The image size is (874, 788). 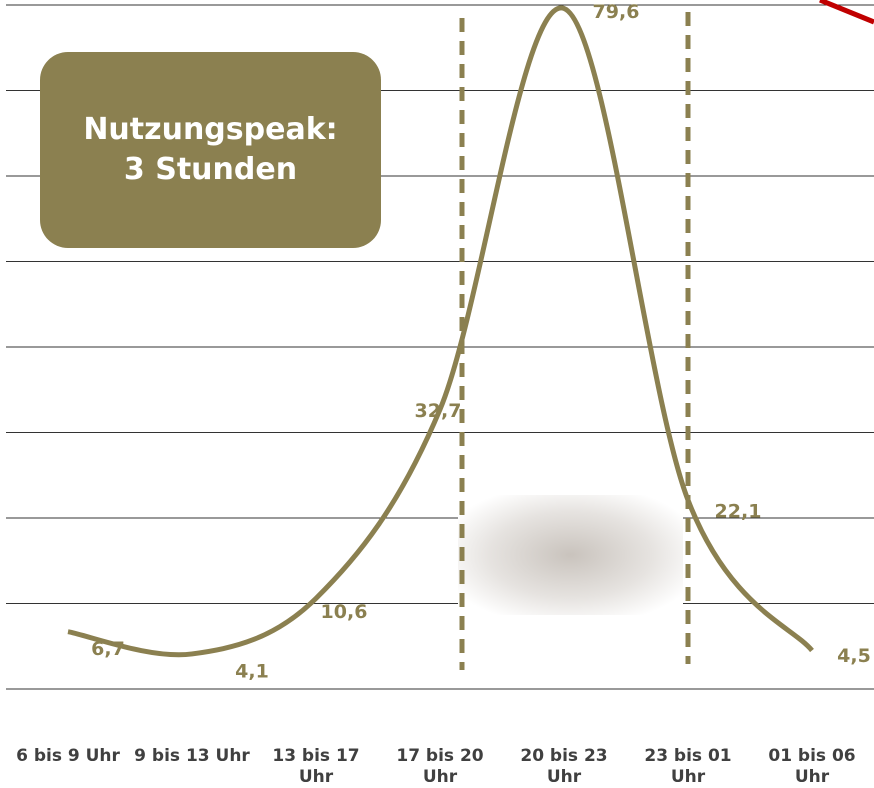 I want to click on x-tick-label: 17 bis 20 Uhr, so click(x=440, y=766).